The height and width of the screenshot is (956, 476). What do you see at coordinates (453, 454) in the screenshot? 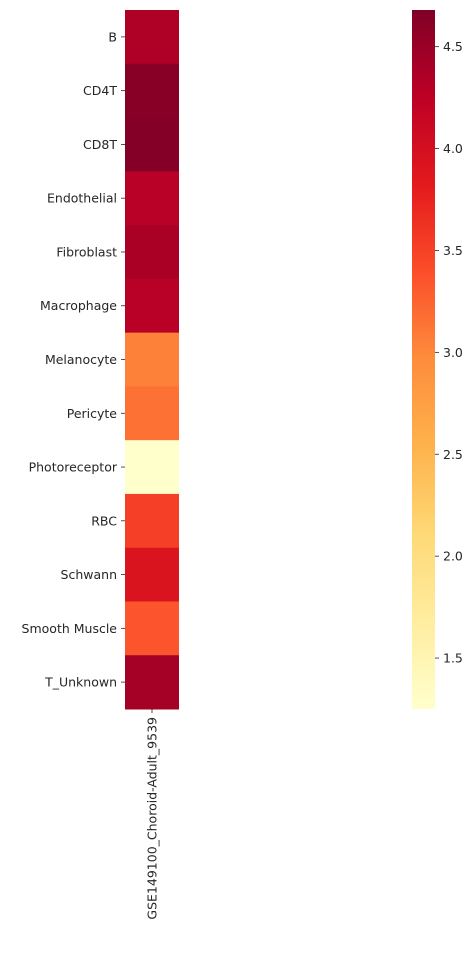
I see `colorbar-tick-label: 2.5` at bounding box center [453, 454].